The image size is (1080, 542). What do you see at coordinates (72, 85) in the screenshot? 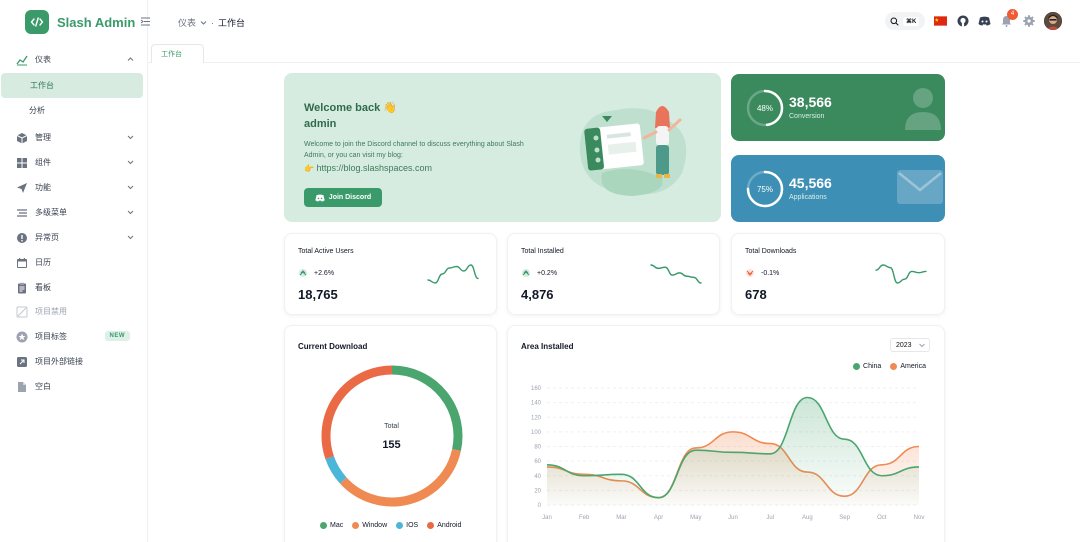
I see `sidebar-item: 工作台` at bounding box center [72, 85].